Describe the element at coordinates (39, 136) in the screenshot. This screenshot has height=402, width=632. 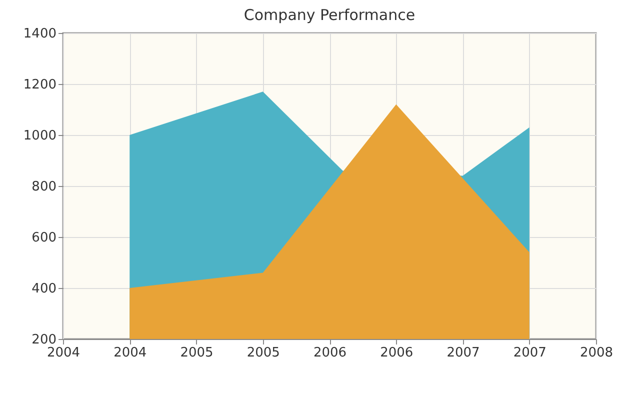
I see `y-tick-label: 1000` at that location.